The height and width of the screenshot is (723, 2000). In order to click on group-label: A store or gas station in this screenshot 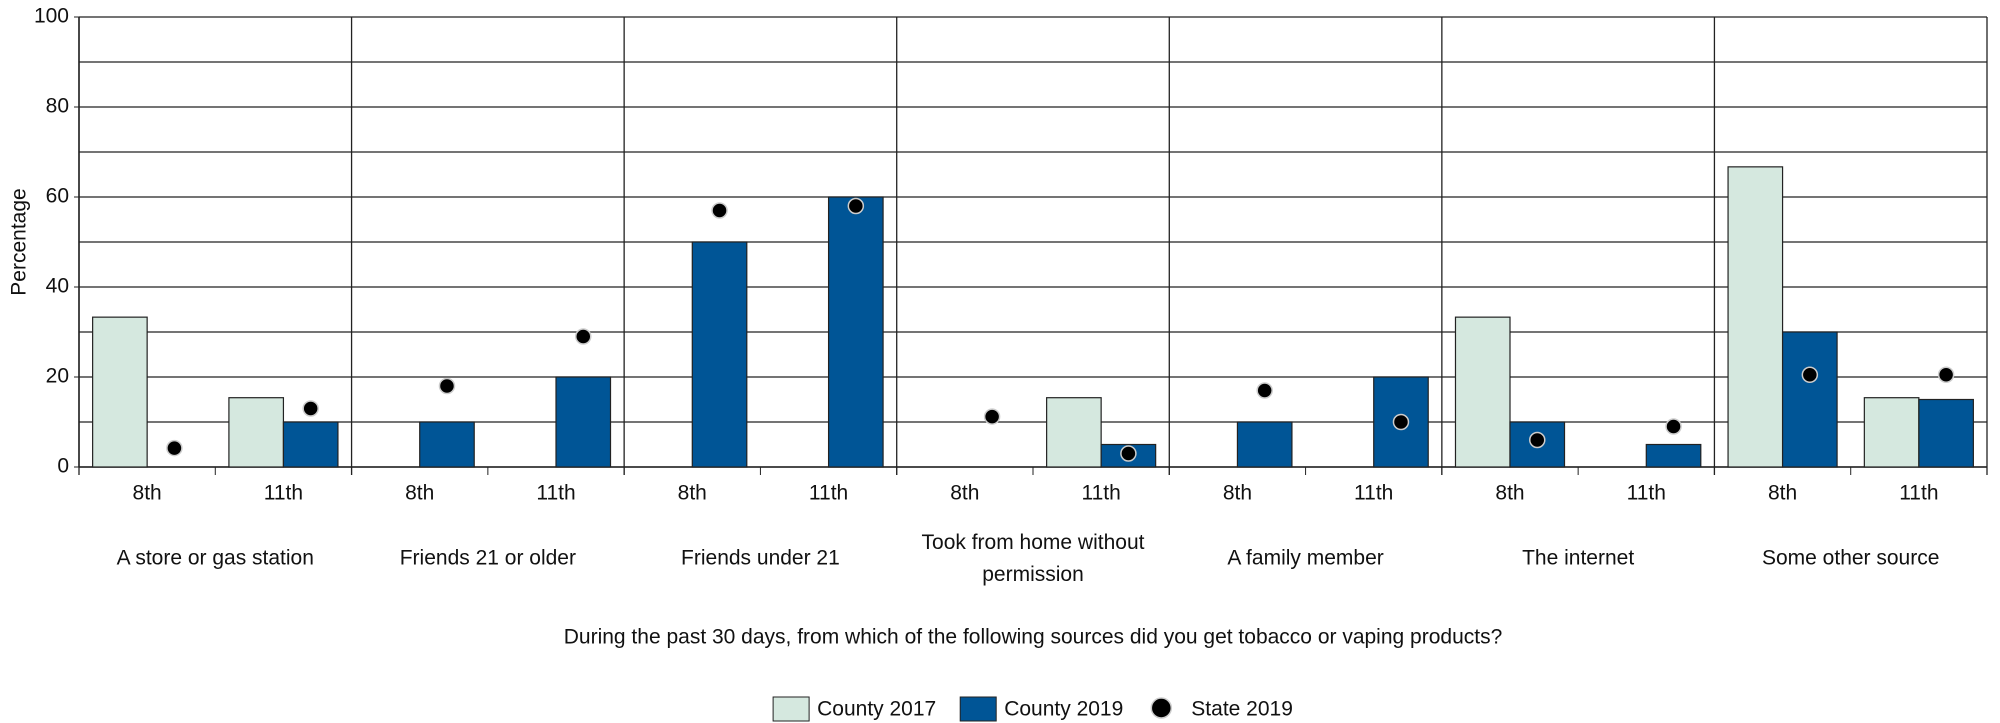, I will do `click(215, 558)`.